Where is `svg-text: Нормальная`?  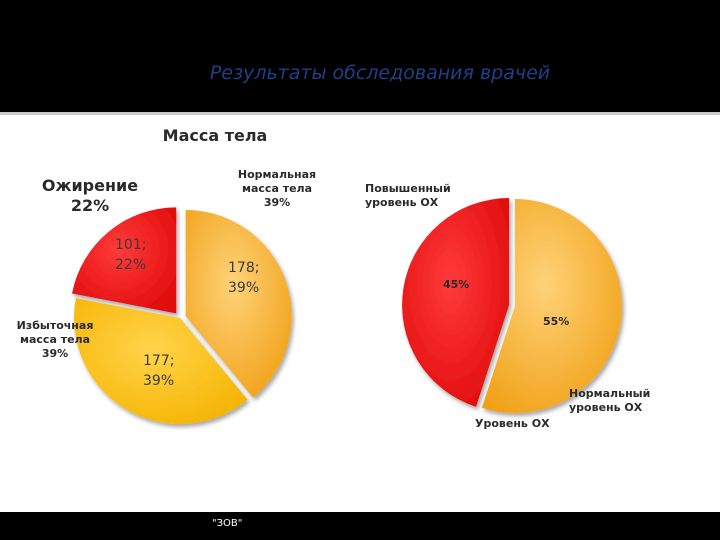 svg-text: Нормальная is located at coordinates (277, 174).